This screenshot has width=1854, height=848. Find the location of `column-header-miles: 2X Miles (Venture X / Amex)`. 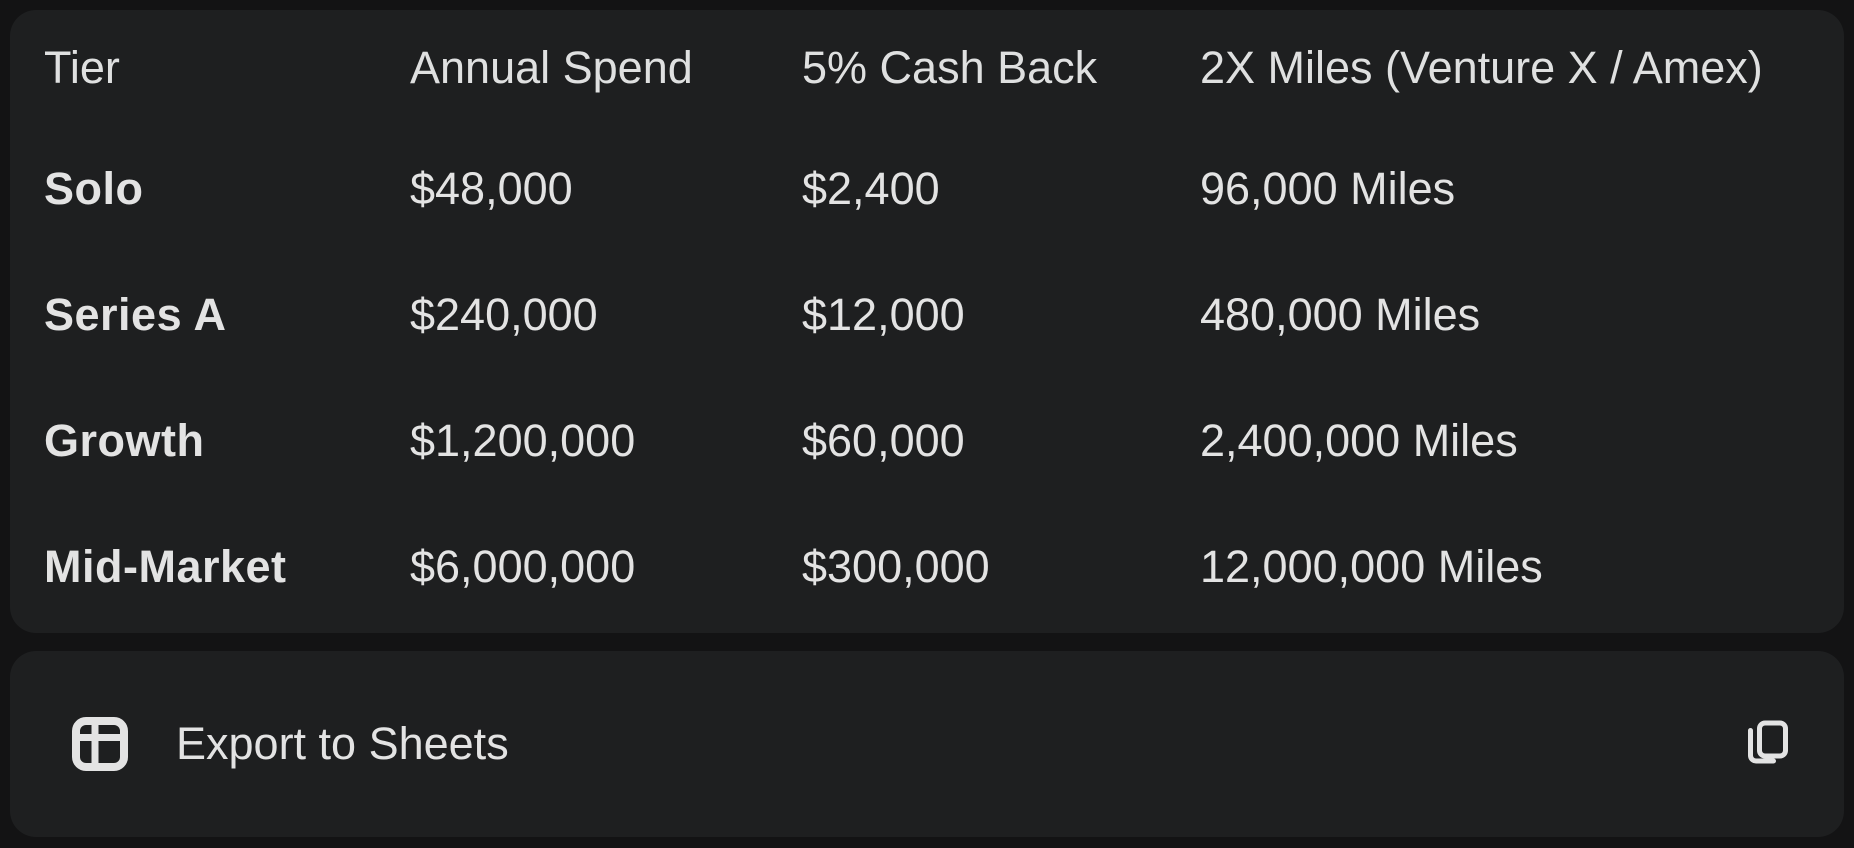

column-header-miles: 2X Miles (Venture X / Amex) is located at coordinates (1481, 68).